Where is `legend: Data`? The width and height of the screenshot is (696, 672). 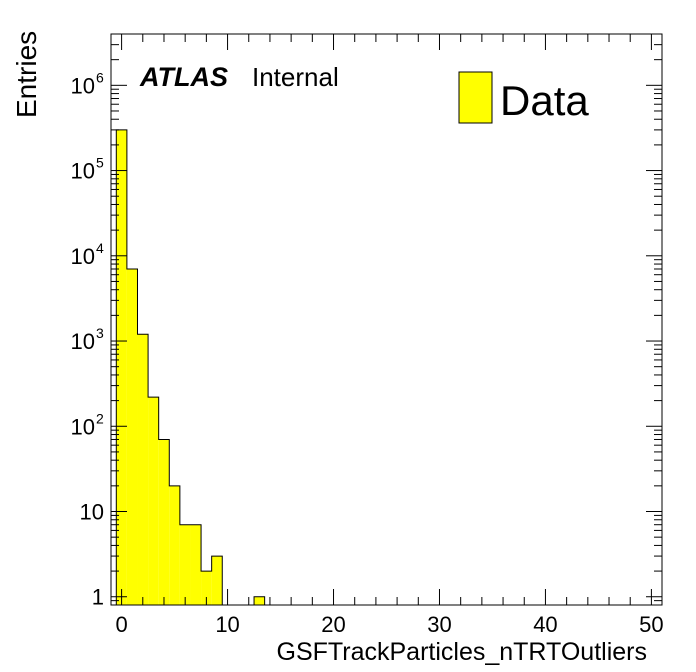 legend: Data is located at coordinates (523, 97).